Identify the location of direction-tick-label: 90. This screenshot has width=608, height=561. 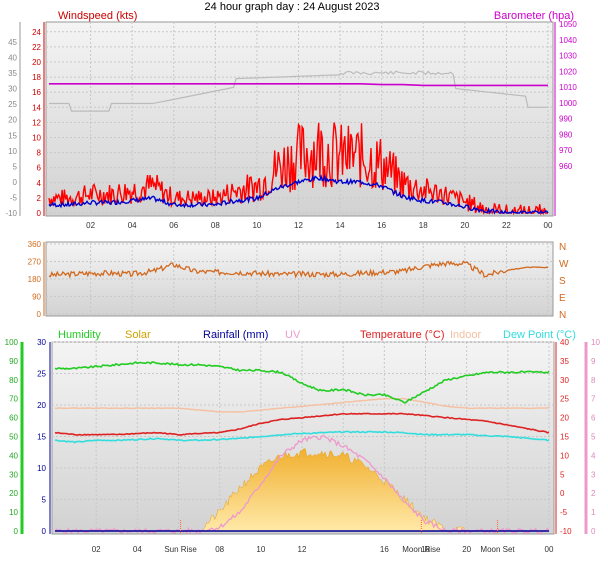
(36, 297).